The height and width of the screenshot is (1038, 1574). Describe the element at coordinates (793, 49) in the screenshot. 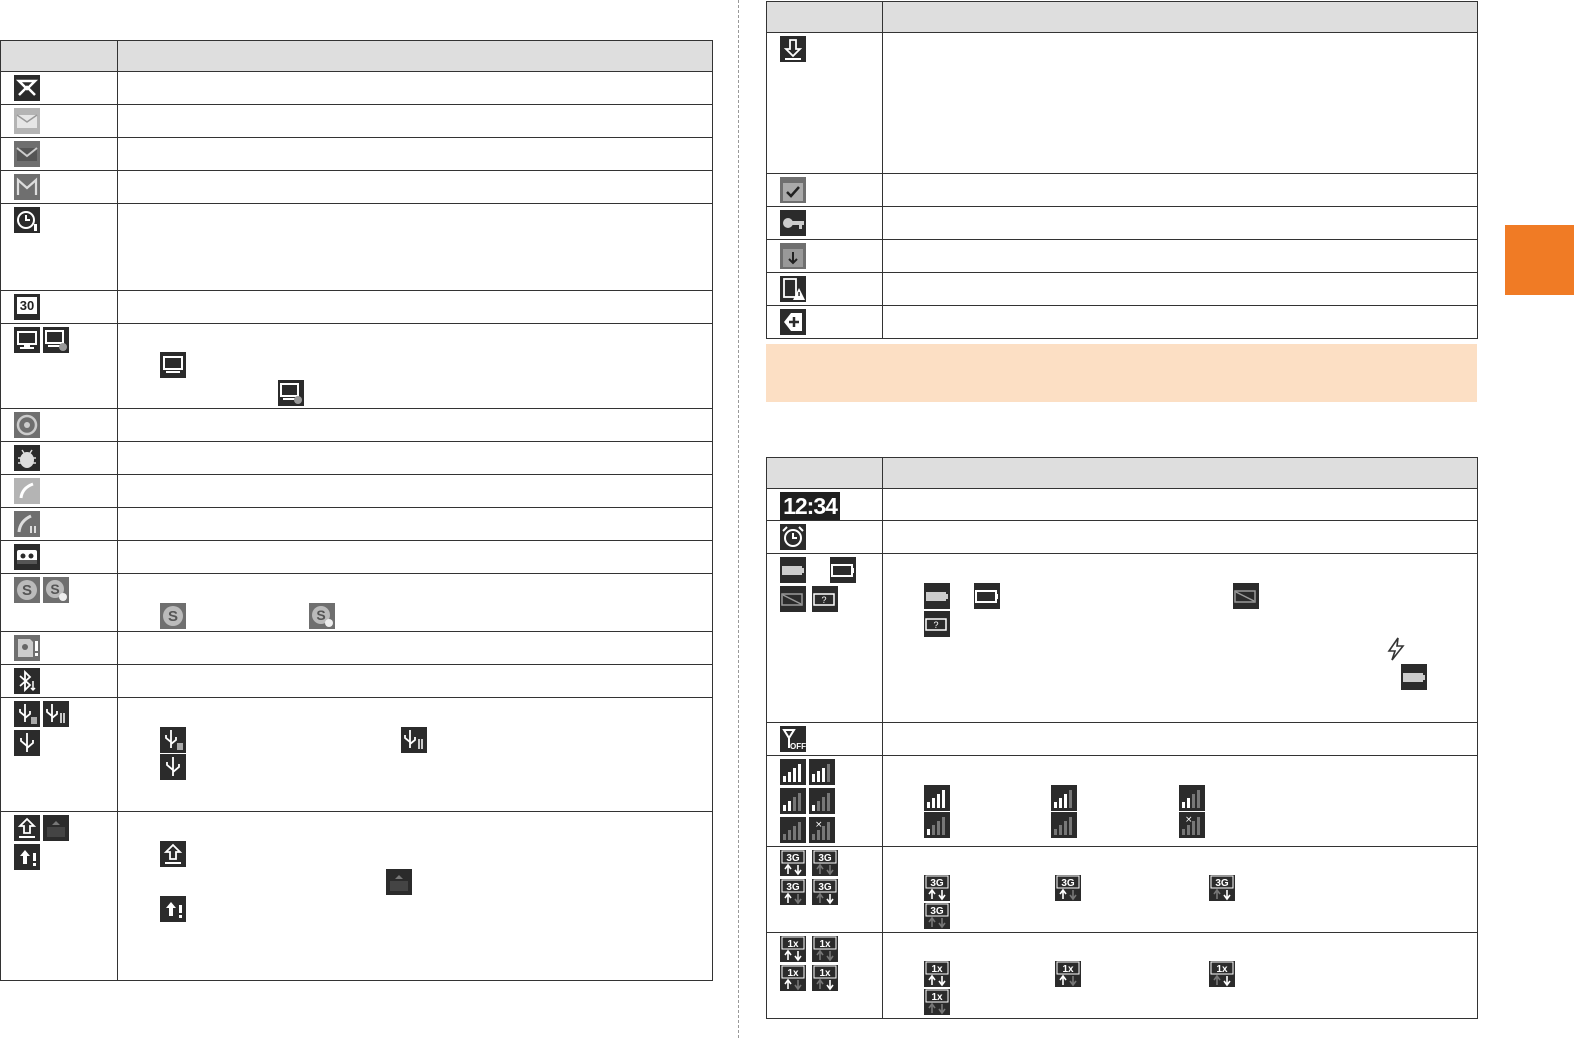

I see `download-icon` at that location.